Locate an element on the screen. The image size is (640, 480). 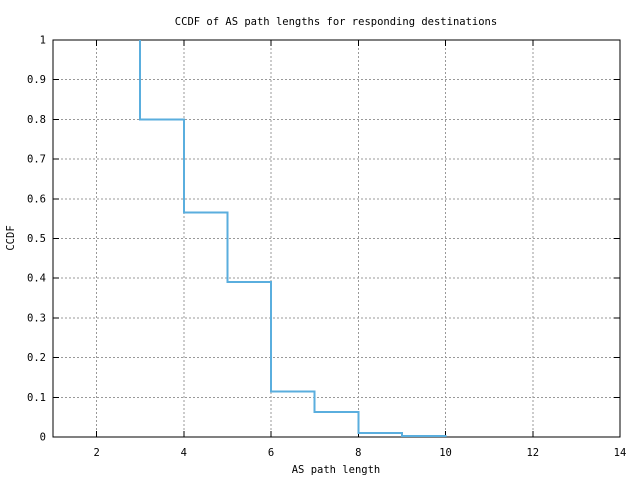
x-tick-label: 14 is located at coordinates (620, 453).